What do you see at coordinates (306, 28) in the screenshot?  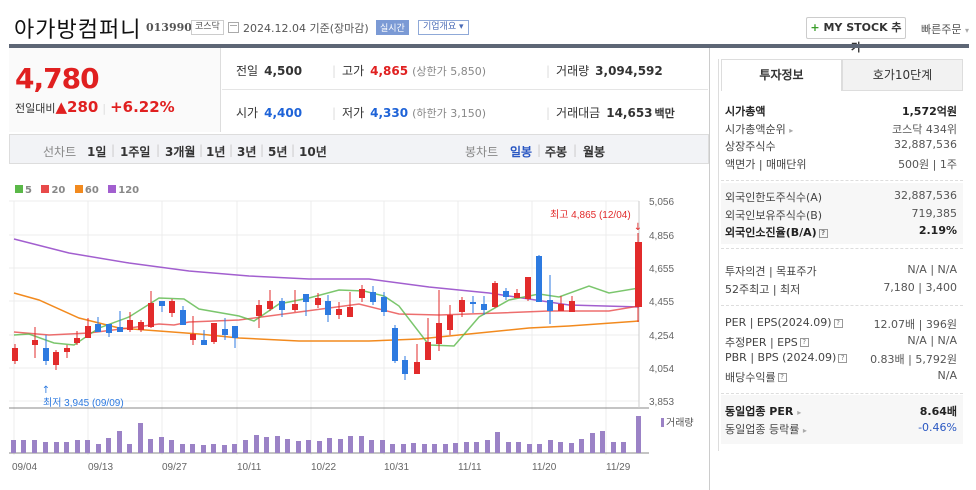 I see `base-date: 2024.12.04 기준(장마감)` at bounding box center [306, 28].